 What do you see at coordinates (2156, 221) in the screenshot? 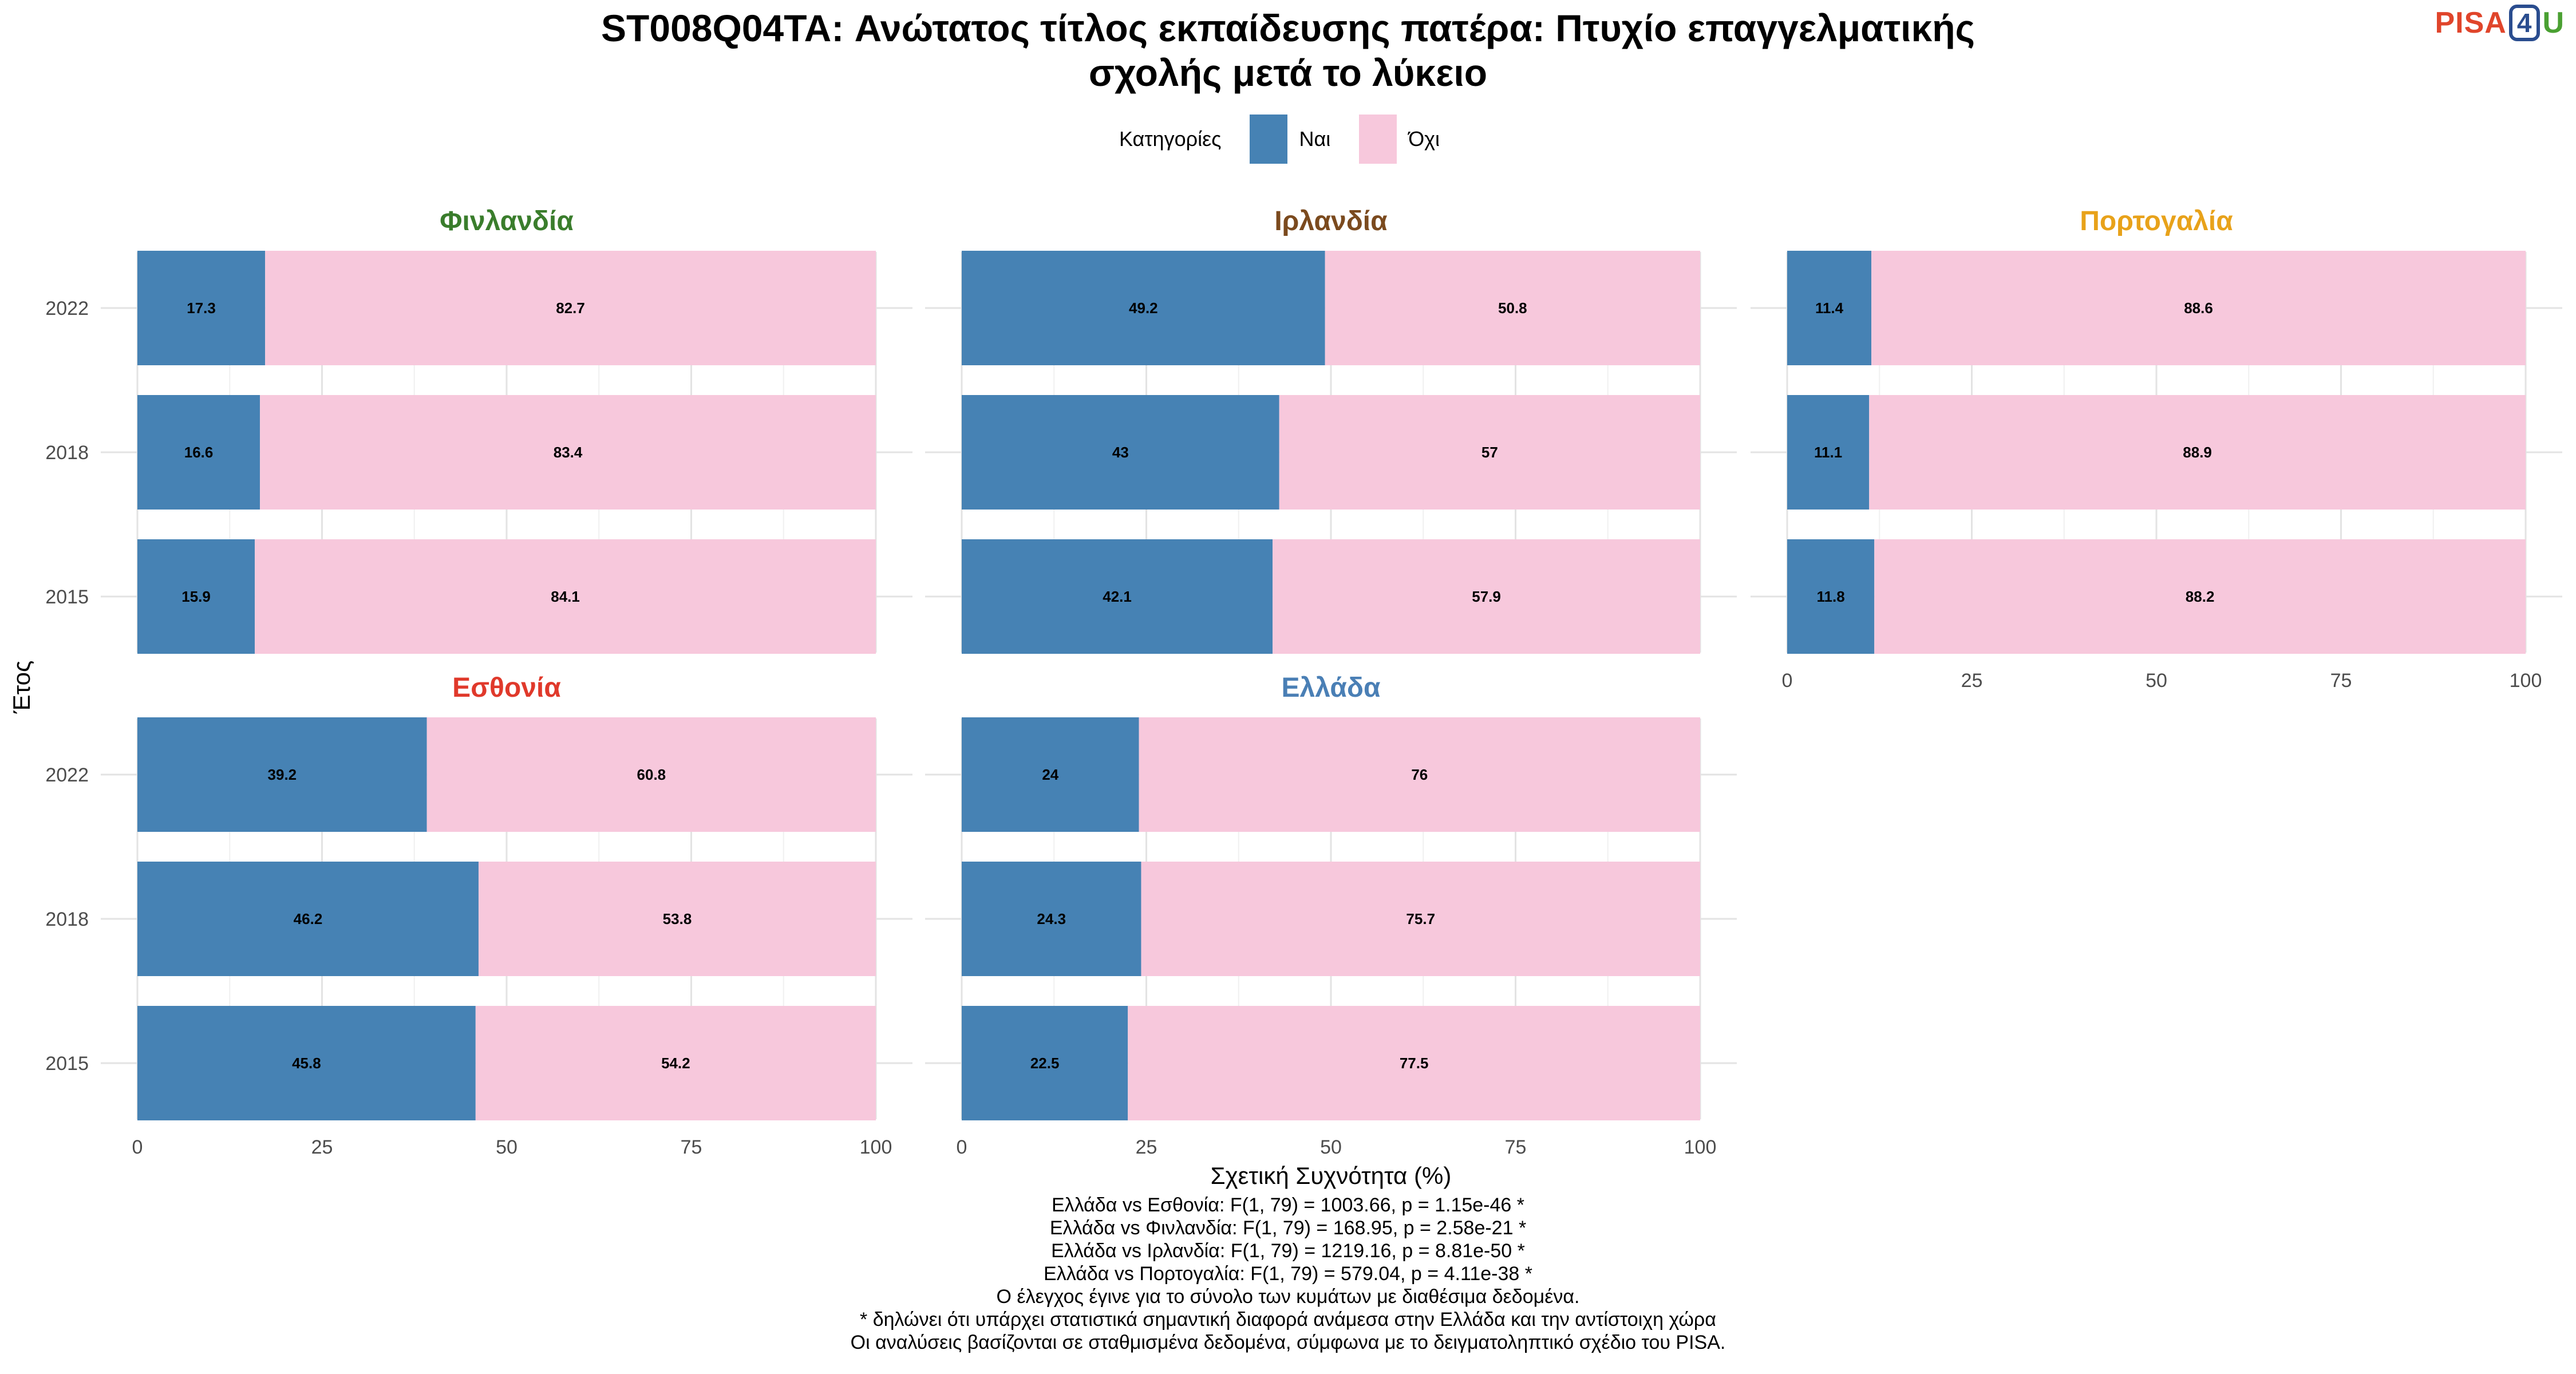
I see `panel-title: Πορτογαλία` at bounding box center [2156, 221].